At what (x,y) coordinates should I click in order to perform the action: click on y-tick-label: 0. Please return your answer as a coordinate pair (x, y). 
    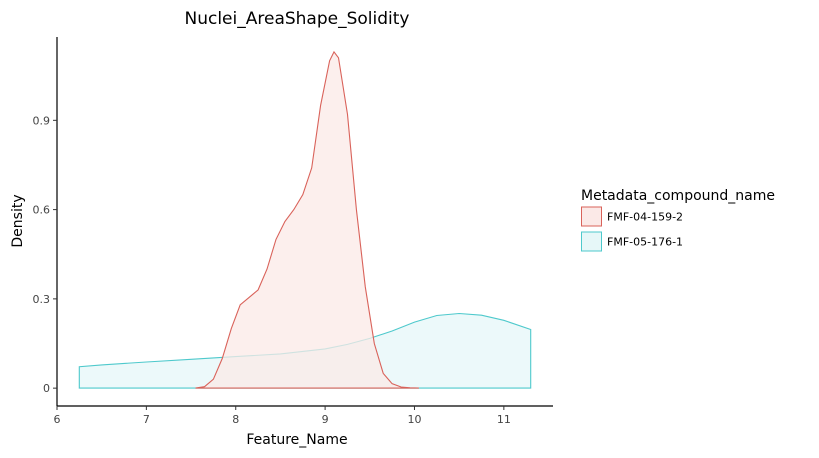
    Looking at the image, I should click on (46, 388).